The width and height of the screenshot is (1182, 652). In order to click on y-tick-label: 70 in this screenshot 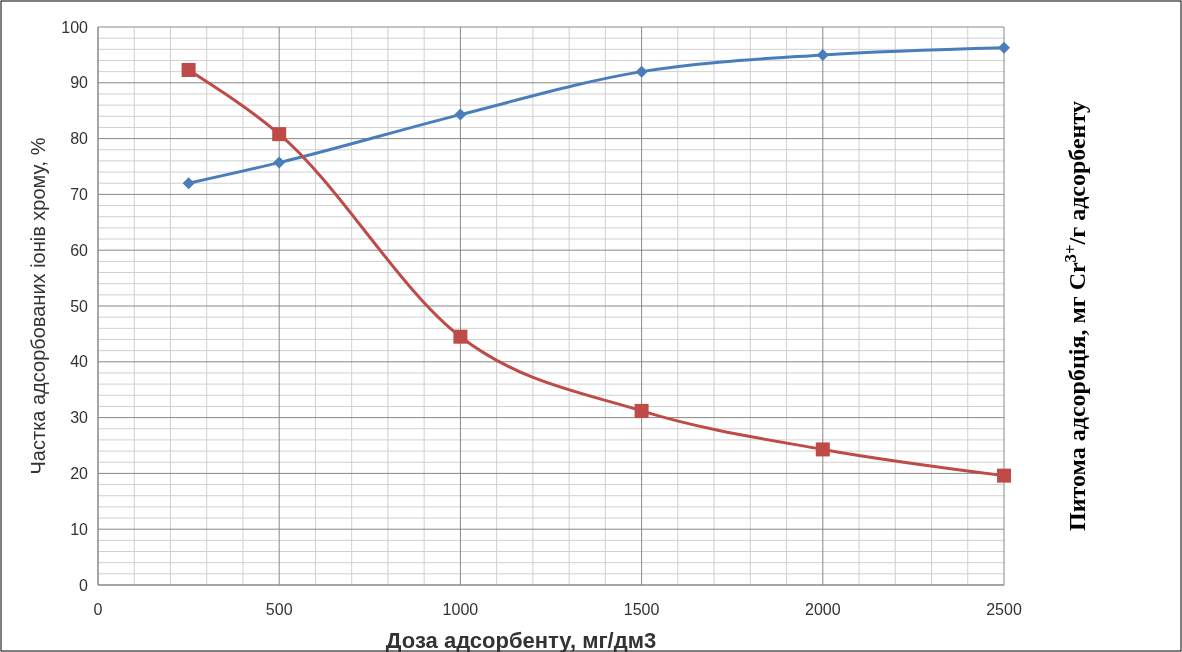, I will do `click(79, 194)`.